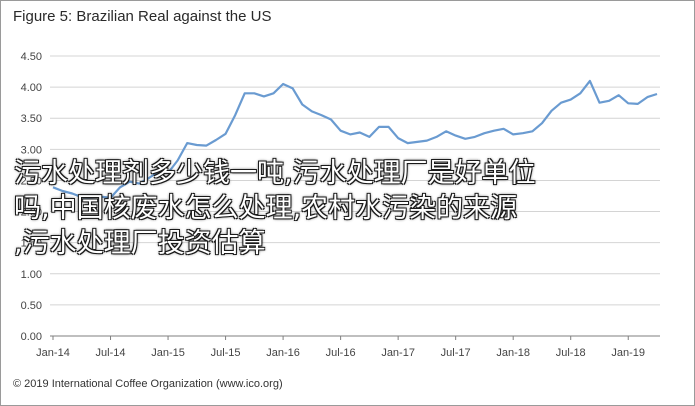 Image resolution: width=695 pixels, height=406 pixels. I want to click on x-tick-label: Jul-16, so click(341, 353).